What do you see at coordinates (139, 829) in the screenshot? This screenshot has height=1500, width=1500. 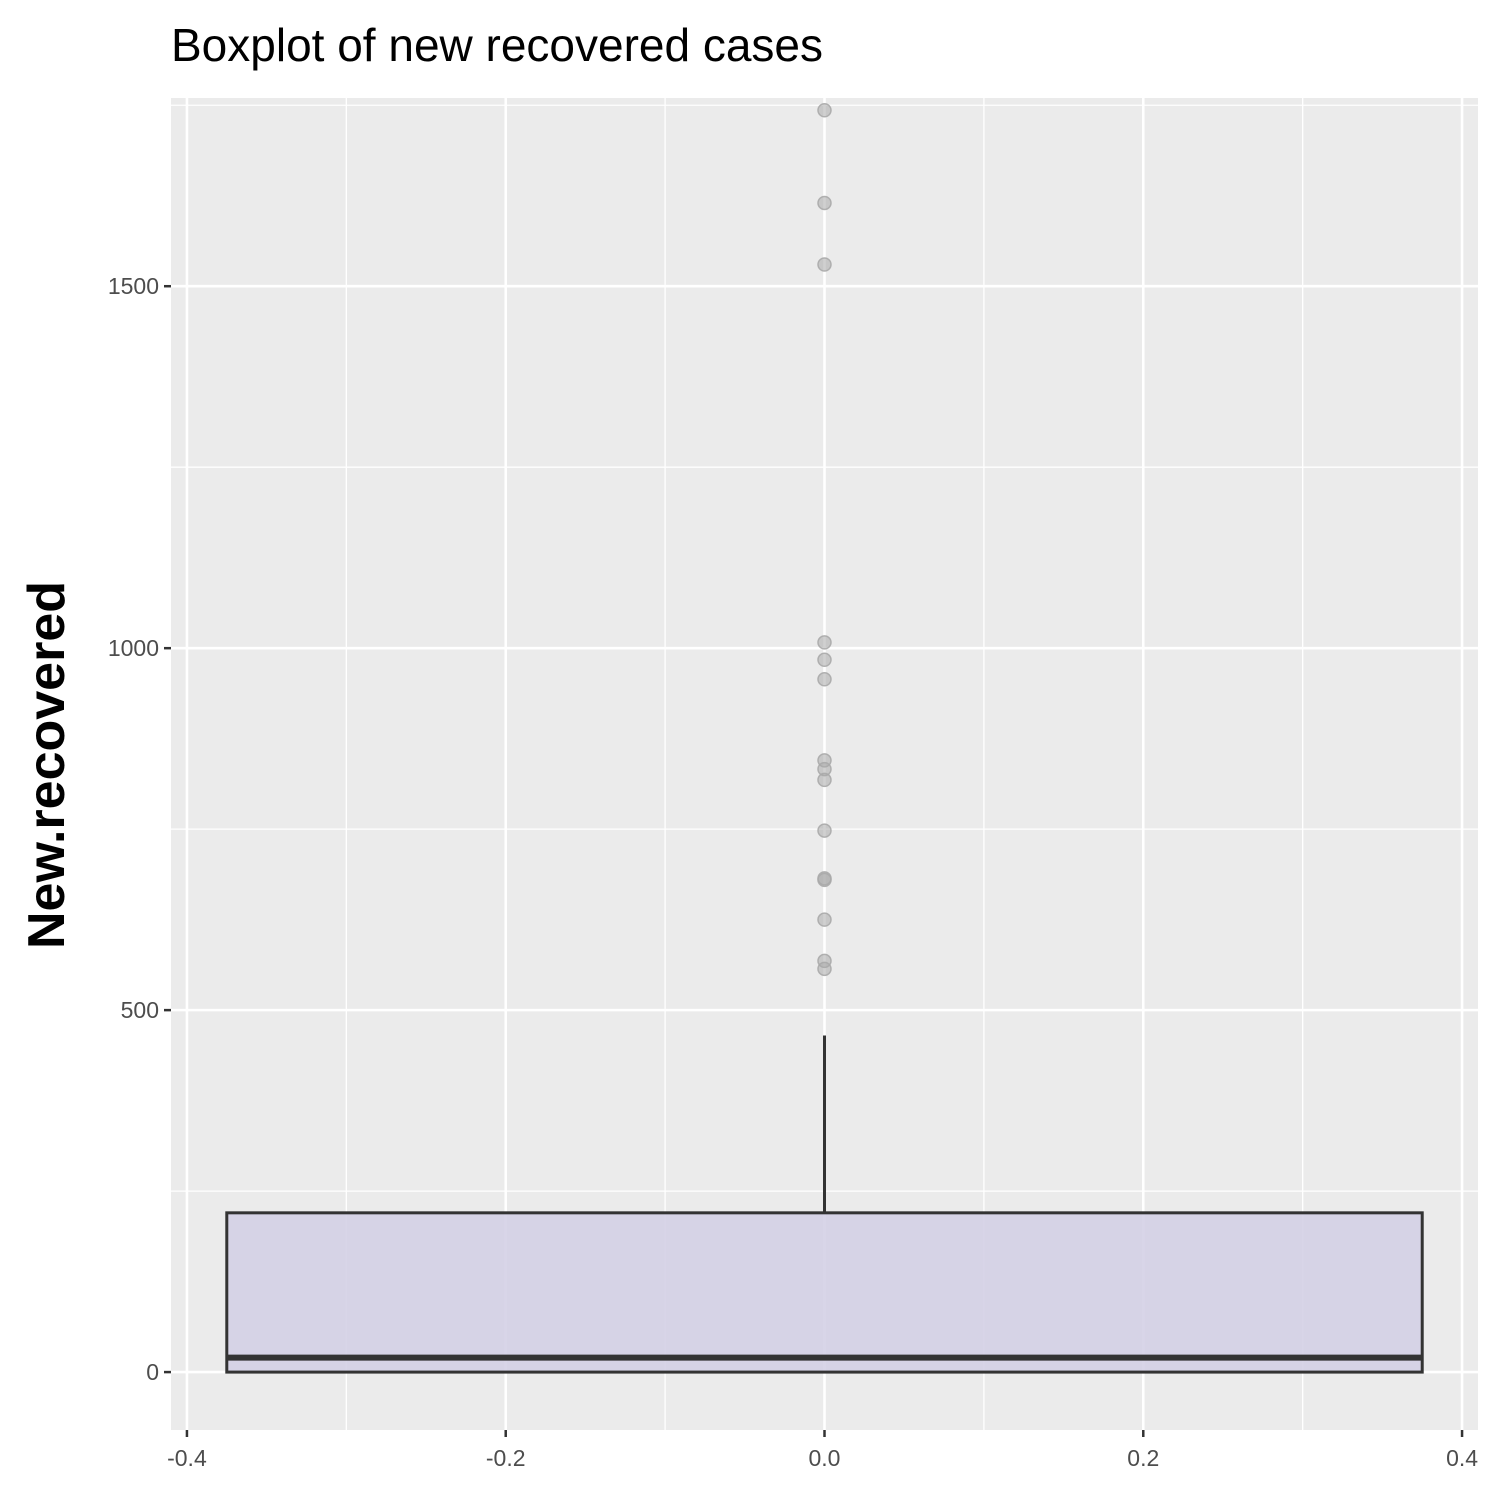 I see `y-axis: 0 500 1000 1500` at bounding box center [139, 829].